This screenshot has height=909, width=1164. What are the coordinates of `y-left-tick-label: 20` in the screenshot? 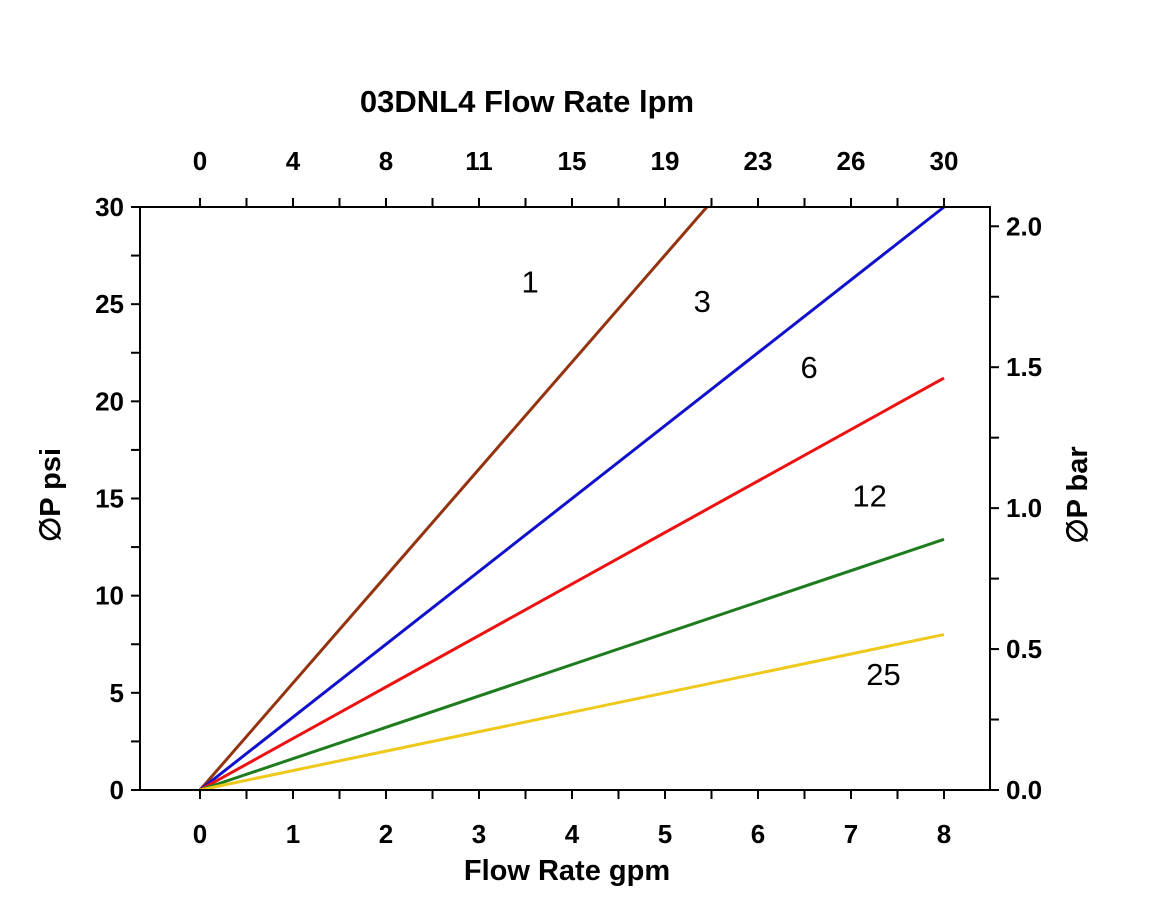 It's located at (109, 401).